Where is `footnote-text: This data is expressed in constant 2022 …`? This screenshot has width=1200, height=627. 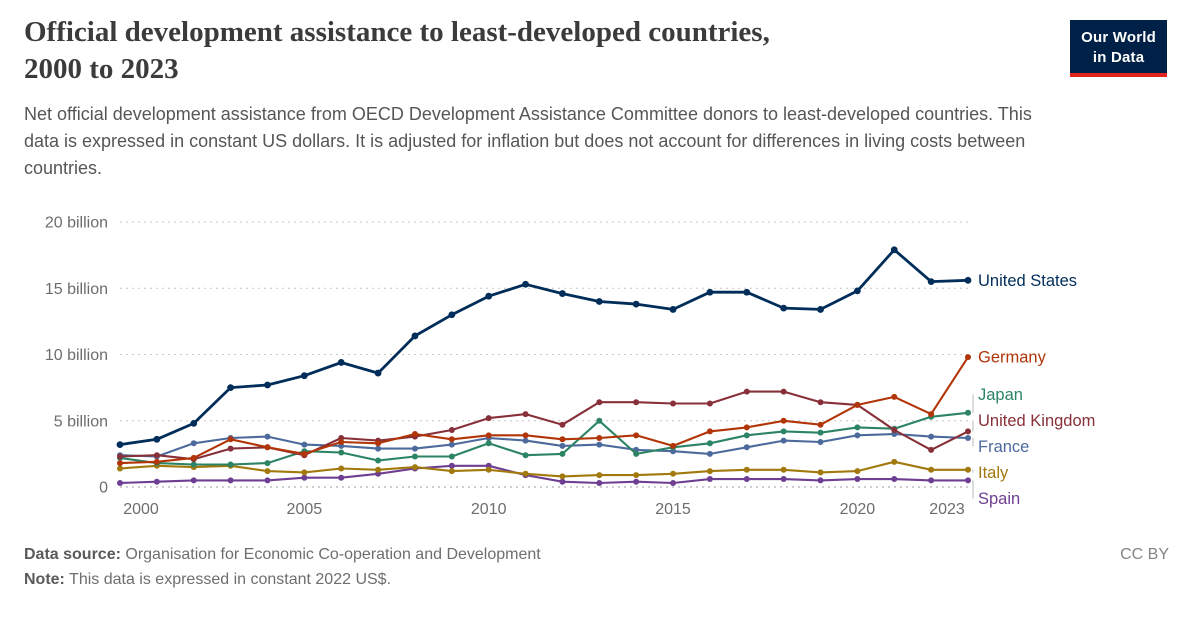
footnote-text: This data is expressed in constant 2022 … is located at coordinates (230, 579).